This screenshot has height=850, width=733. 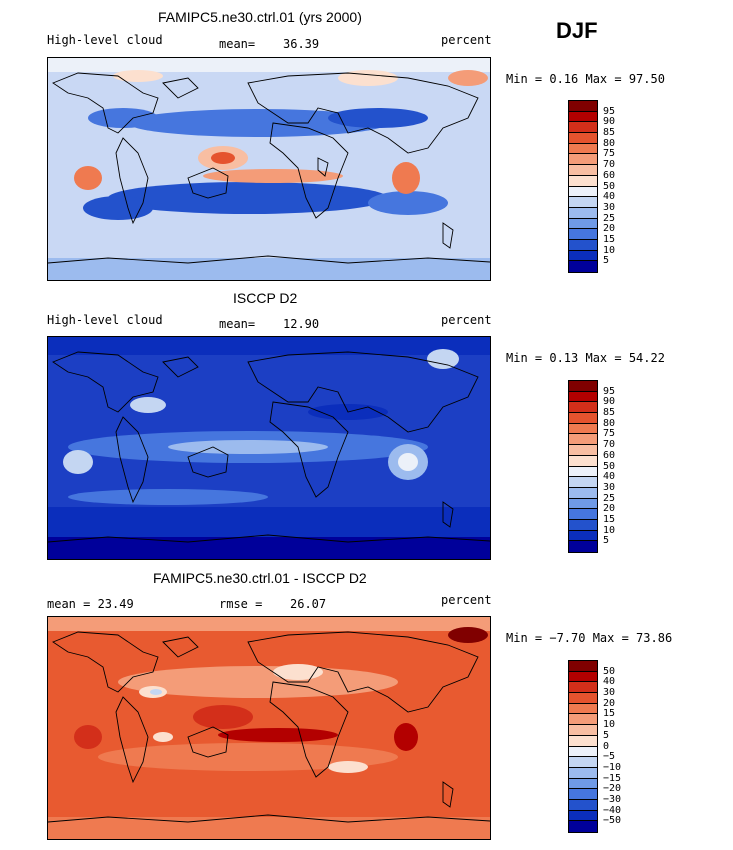 What do you see at coordinates (612, 821) in the screenshot?
I see `colorbar-label: −50` at bounding box center [612, 821].